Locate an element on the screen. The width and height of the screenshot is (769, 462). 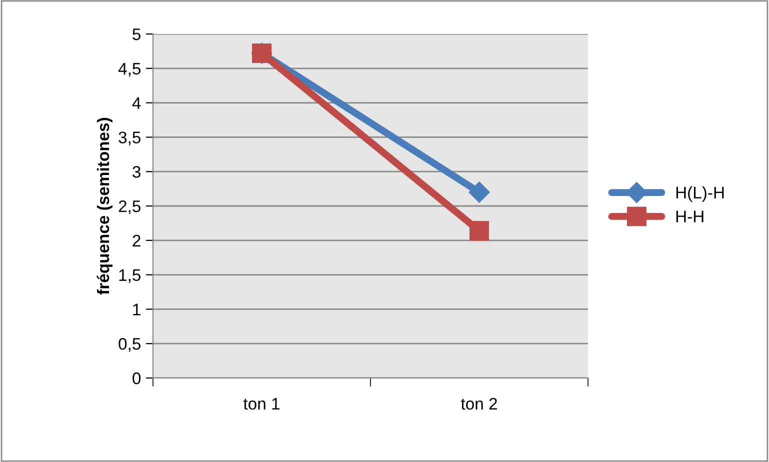
y-tick-label: 3,5 is located at coordinates (129, 139).